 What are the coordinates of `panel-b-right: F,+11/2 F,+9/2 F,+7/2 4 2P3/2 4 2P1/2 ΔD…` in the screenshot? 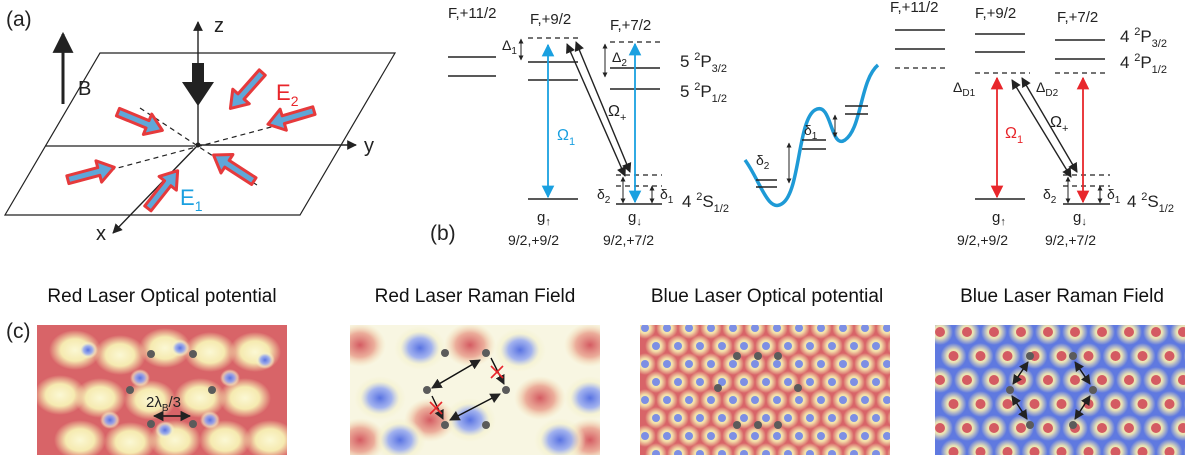 It's located at (1032, 124).